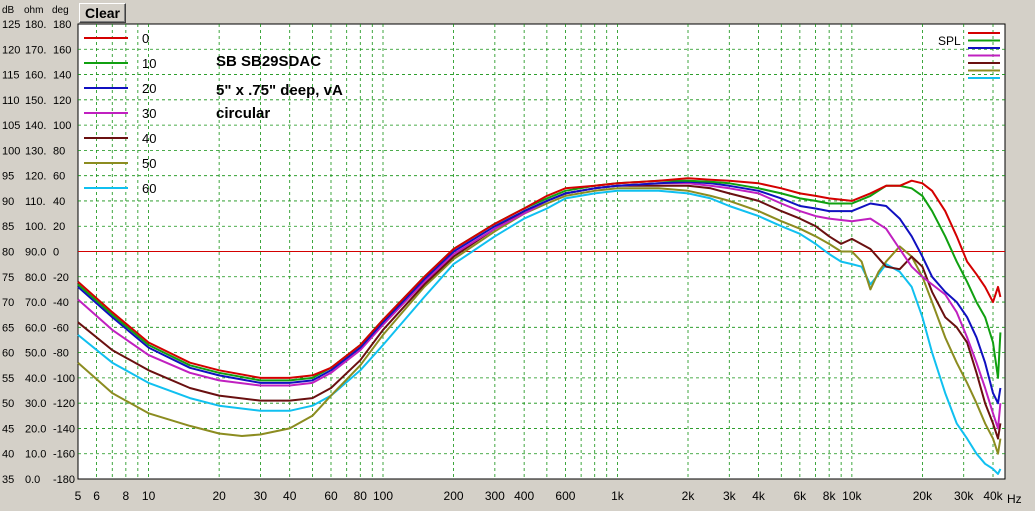  I want to click on x-tick-label: 600, so click(565, 496).